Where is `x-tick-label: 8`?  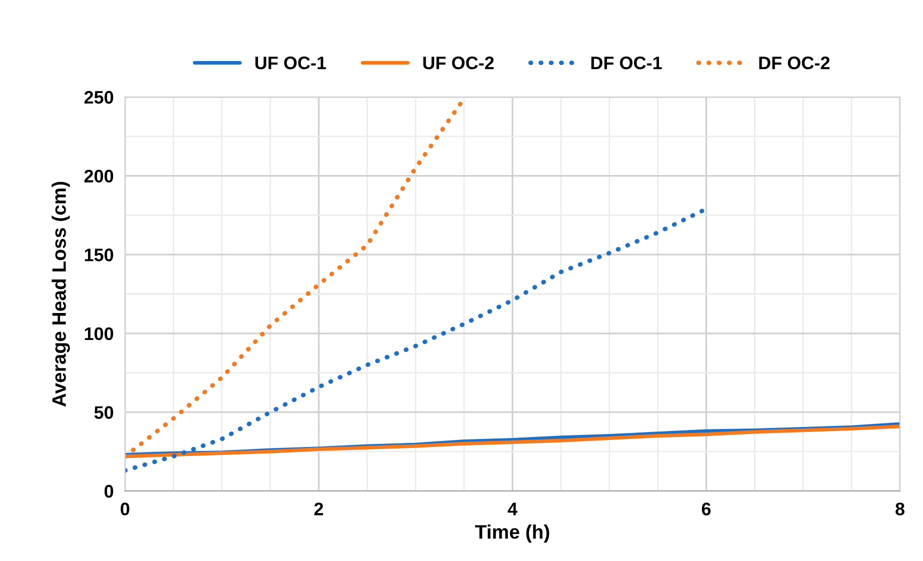 x-tick-label: 8 is located at coordinates (900, 509).